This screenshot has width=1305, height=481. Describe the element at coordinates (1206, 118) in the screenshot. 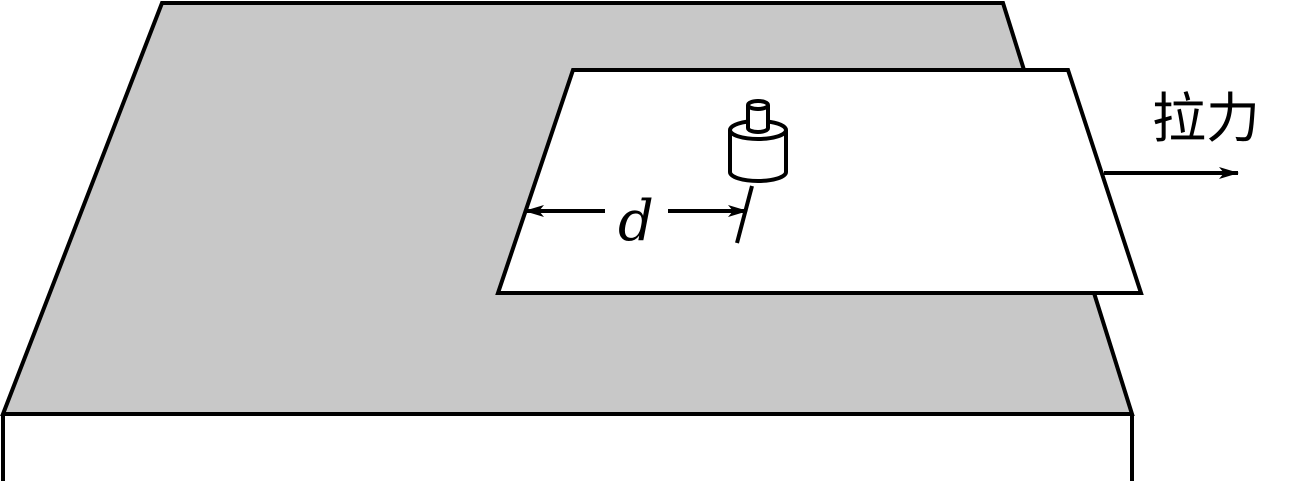

I see `pull-force-label: 拉力` at that location.